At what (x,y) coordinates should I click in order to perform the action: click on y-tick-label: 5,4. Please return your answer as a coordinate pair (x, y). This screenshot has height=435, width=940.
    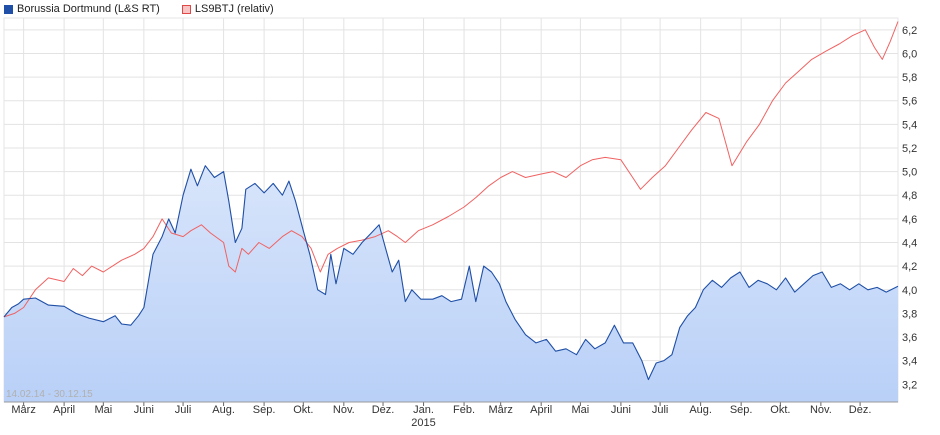
    Looking at the image, I should click on (909, 125).